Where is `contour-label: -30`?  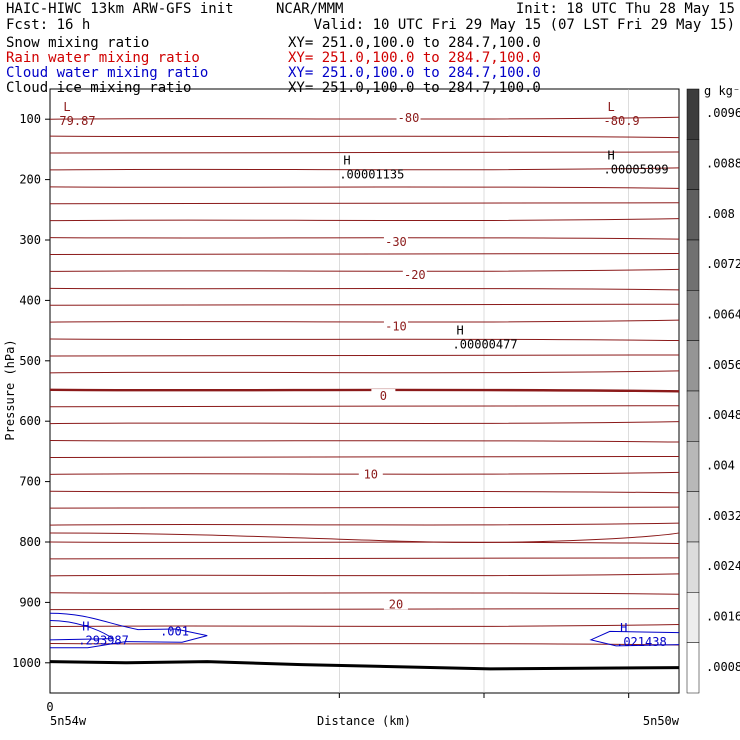
contour-label: -30 is located at coordinates (396, 242).